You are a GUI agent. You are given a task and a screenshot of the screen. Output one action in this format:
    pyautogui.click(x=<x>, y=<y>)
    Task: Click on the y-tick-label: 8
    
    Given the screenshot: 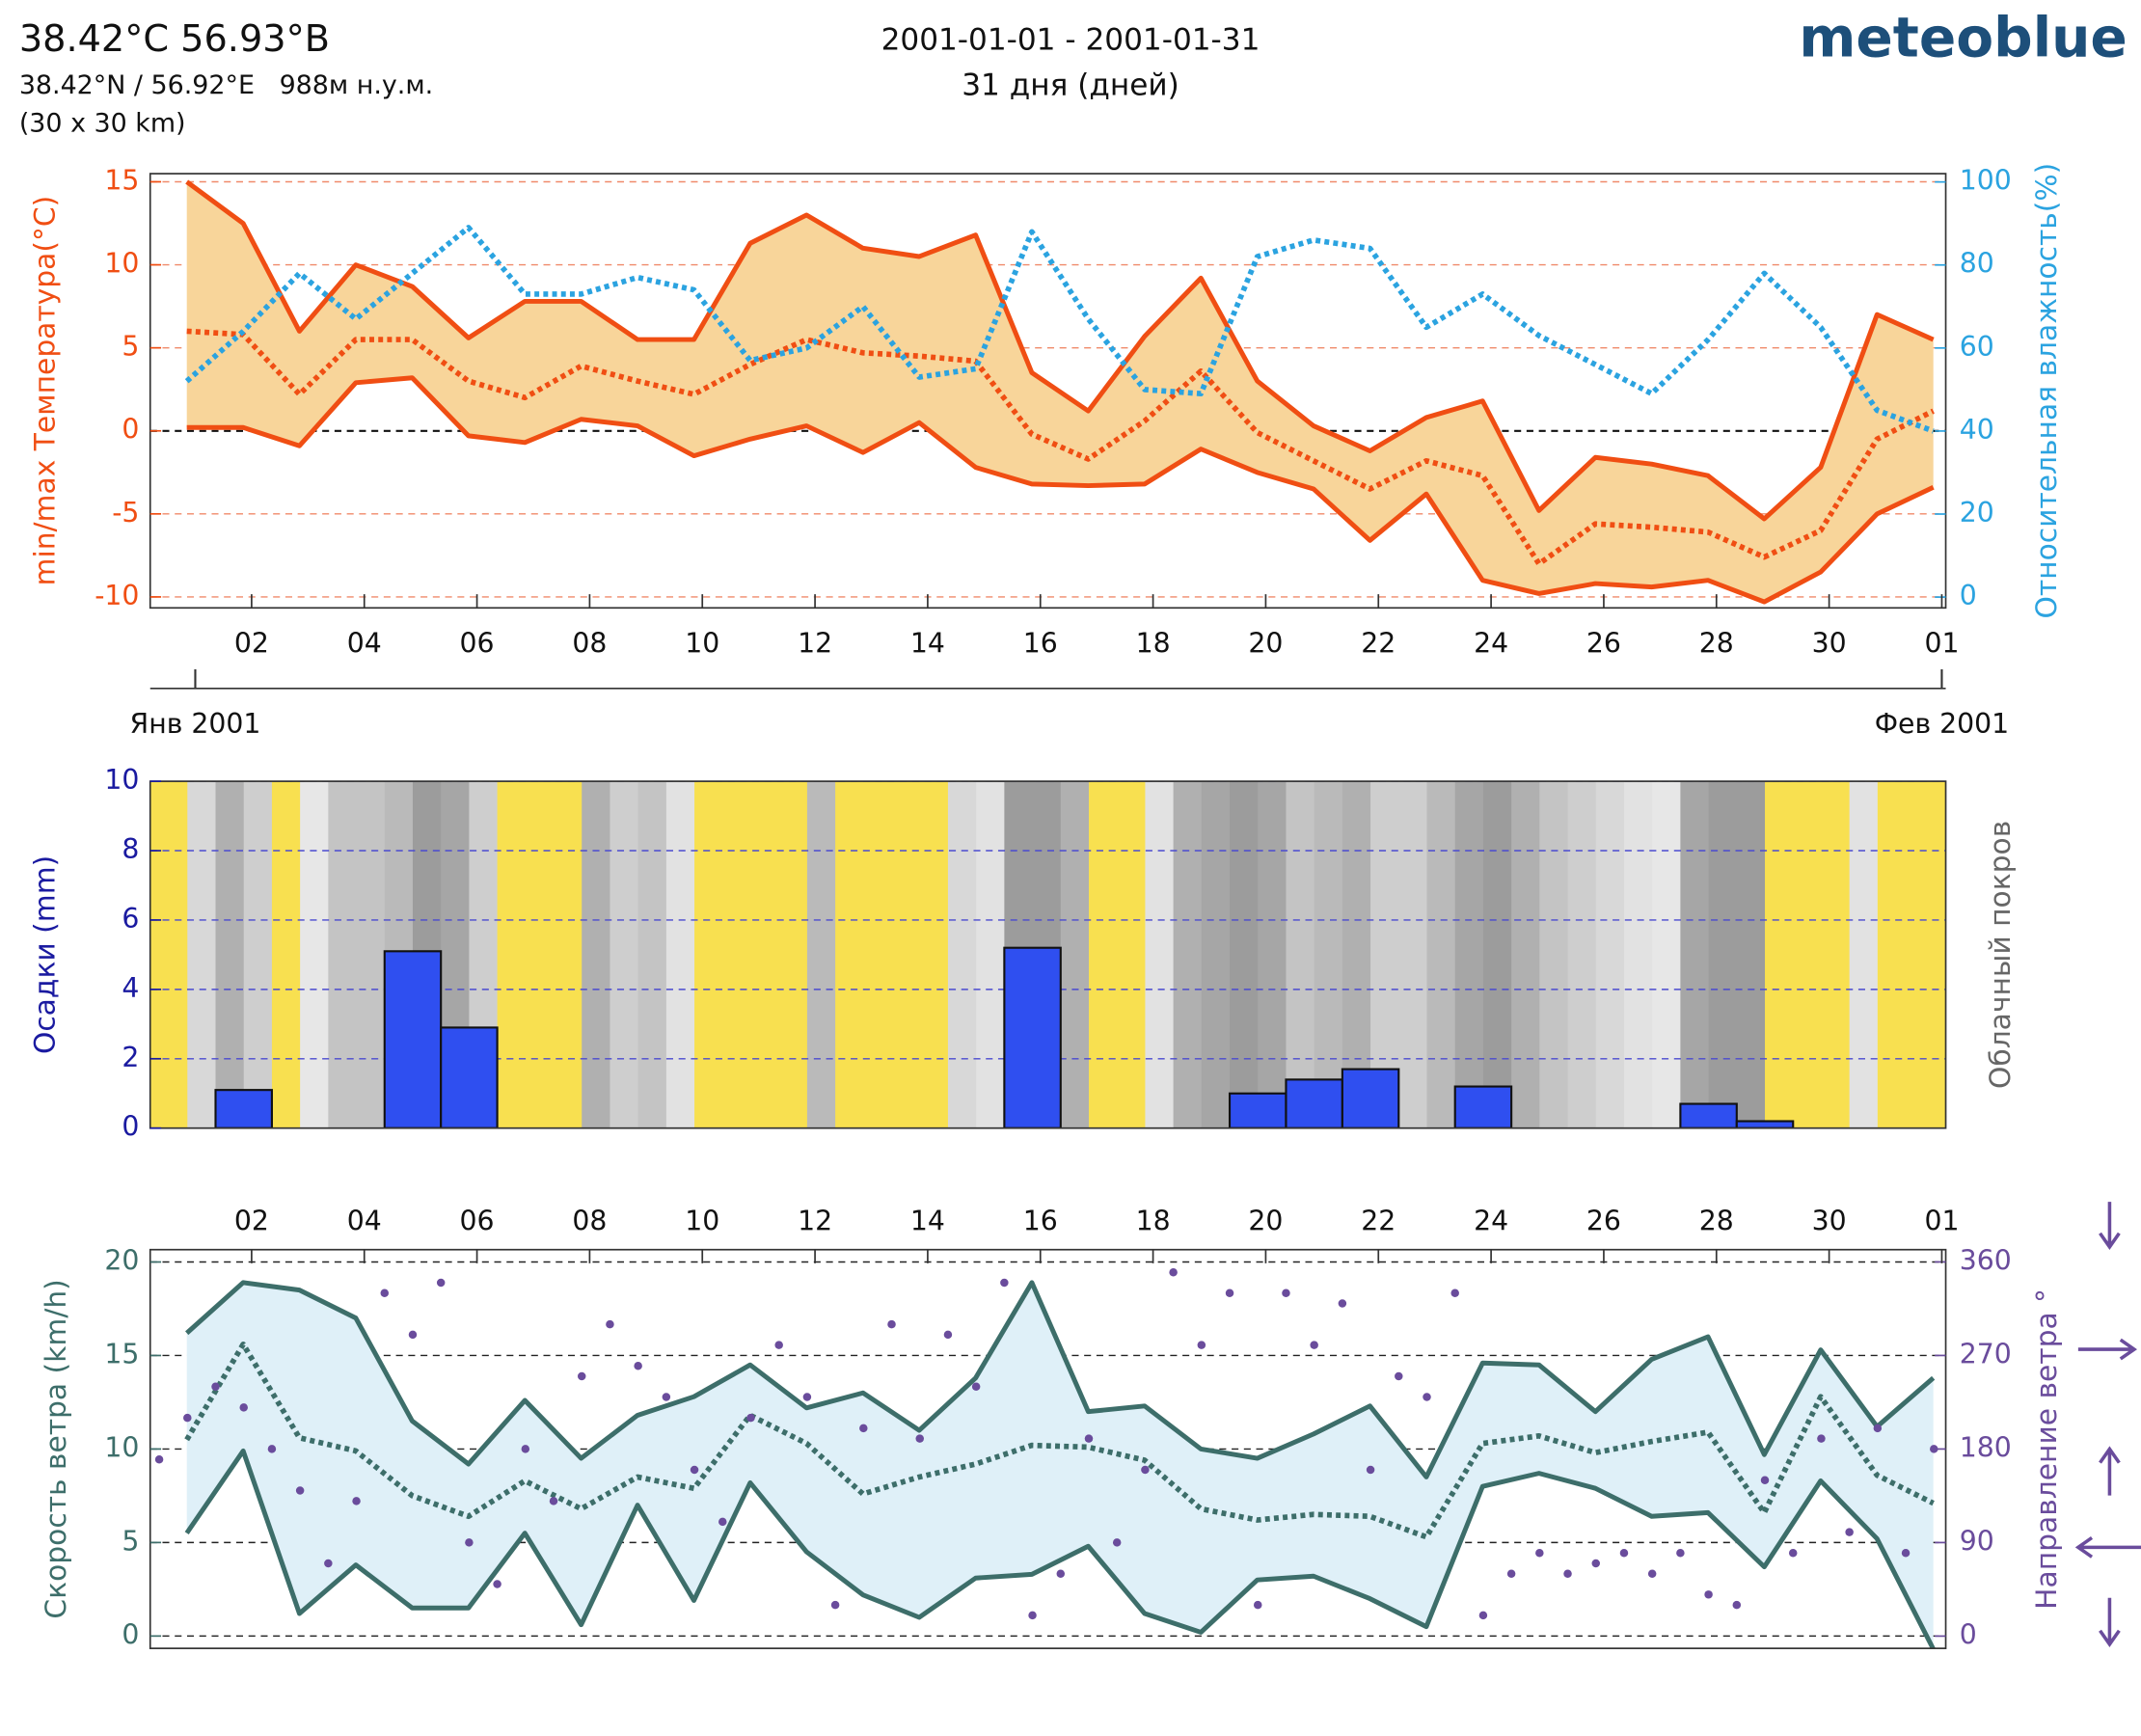 What is the action you would take?
    pyautogui.click(x=130, y=849)
    